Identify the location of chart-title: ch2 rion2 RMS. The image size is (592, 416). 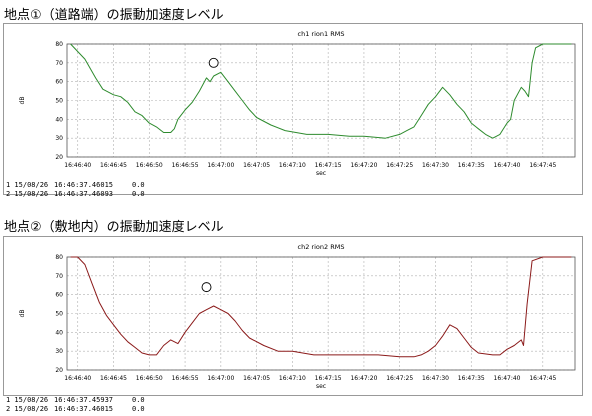
(321, 247).